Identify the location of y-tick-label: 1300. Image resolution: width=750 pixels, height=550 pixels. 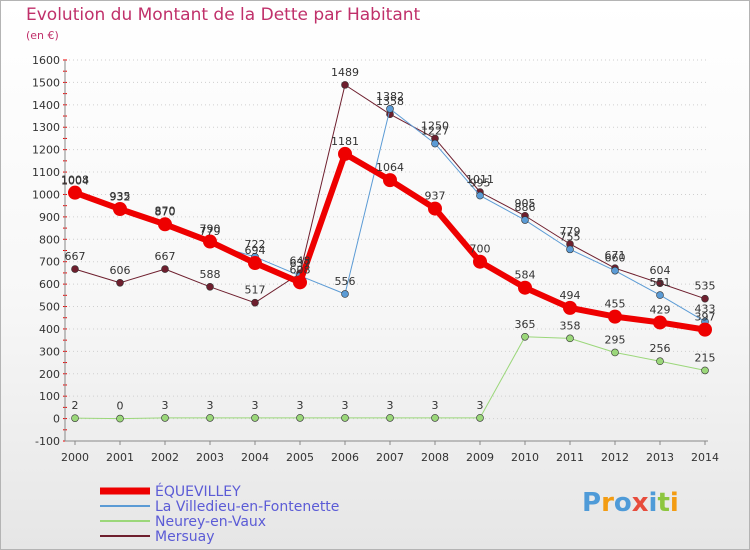
(46, 127).